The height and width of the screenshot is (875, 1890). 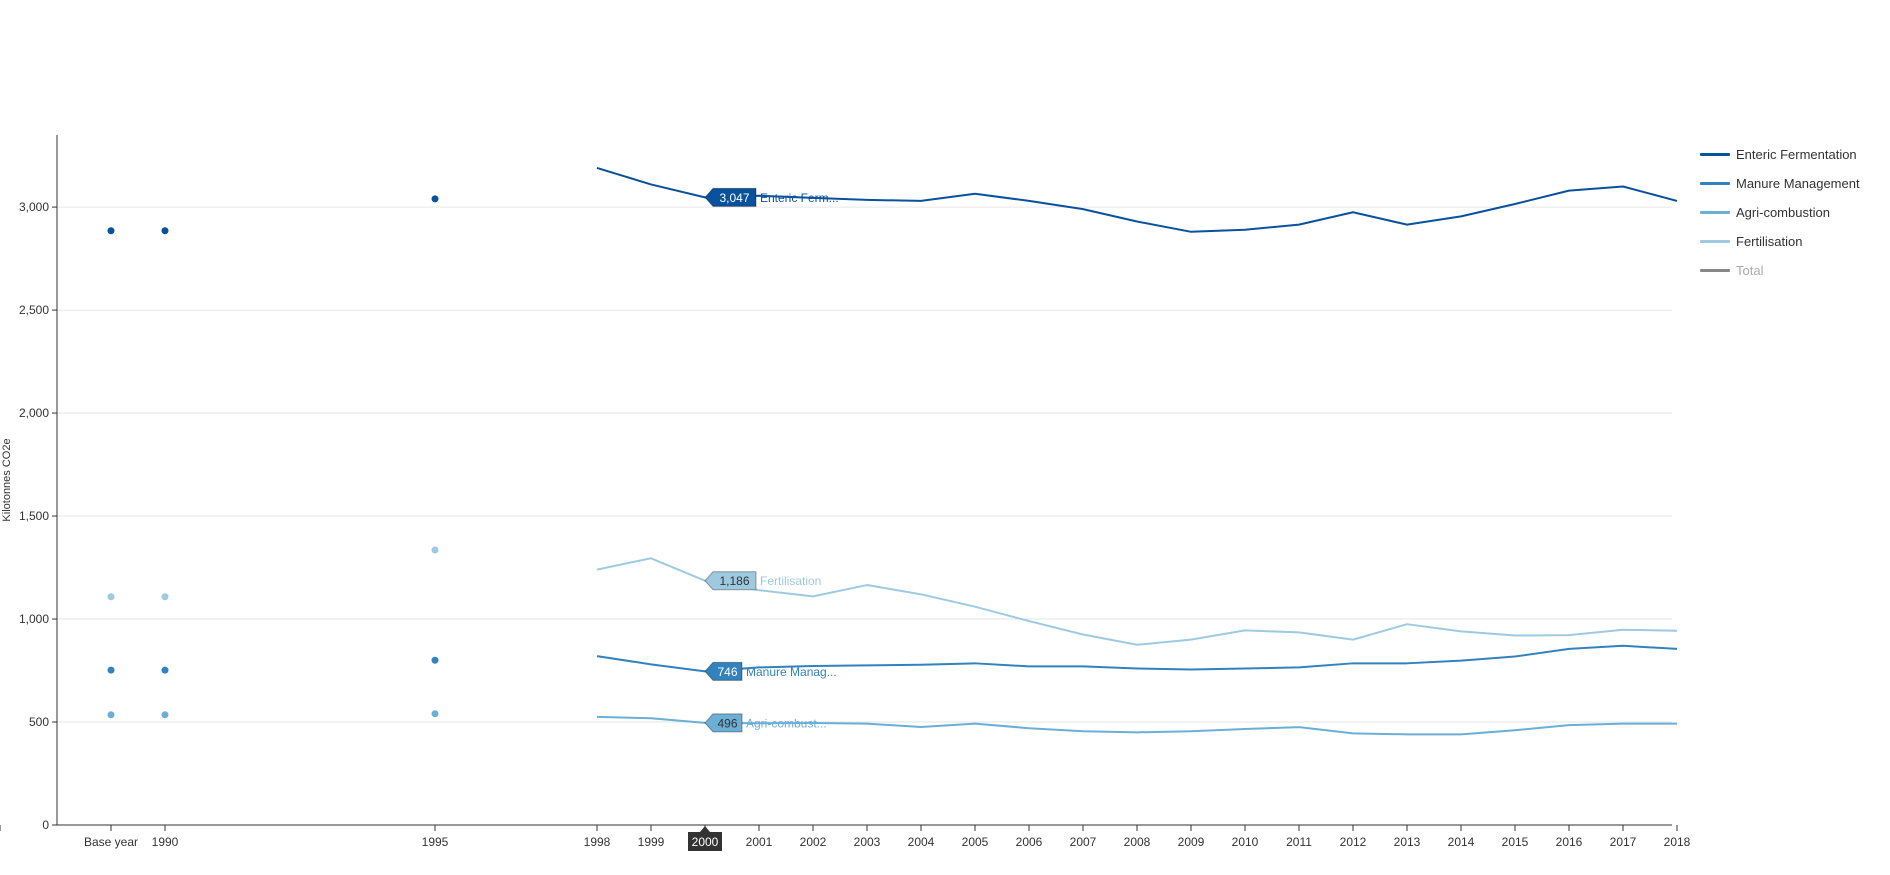 What do you see at coordinates (597, 842) in the screenshot?
I see `x-tick-label: 1998` at bounding box center [597, 842].